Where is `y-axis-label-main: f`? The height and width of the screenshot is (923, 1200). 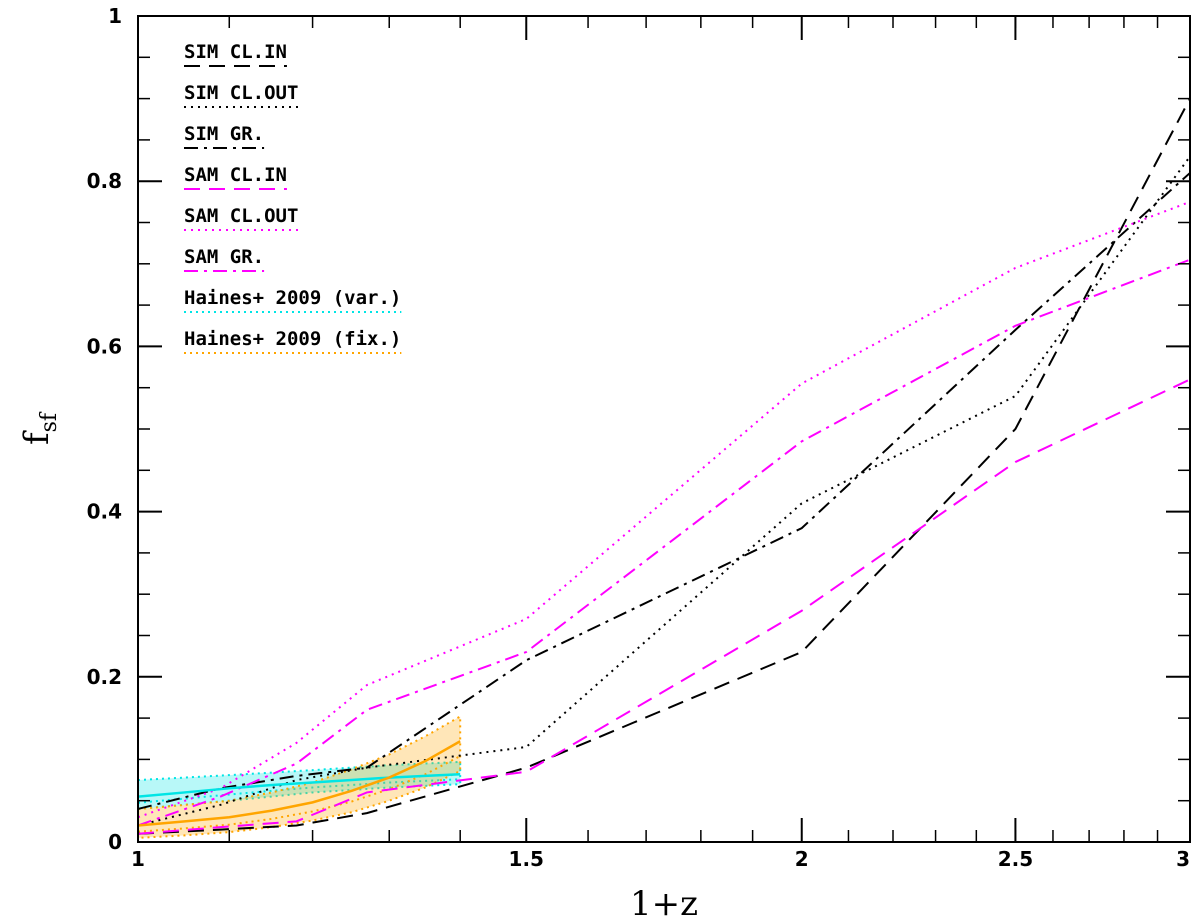 y-axis-label-main: f is located at coordinates (37, 437).